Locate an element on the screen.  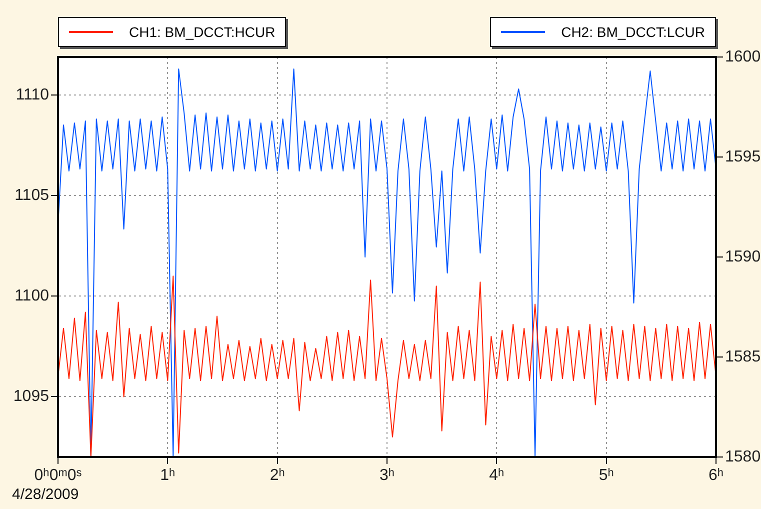
y-tick-label: 1100 is located at coordinates (32, 296).